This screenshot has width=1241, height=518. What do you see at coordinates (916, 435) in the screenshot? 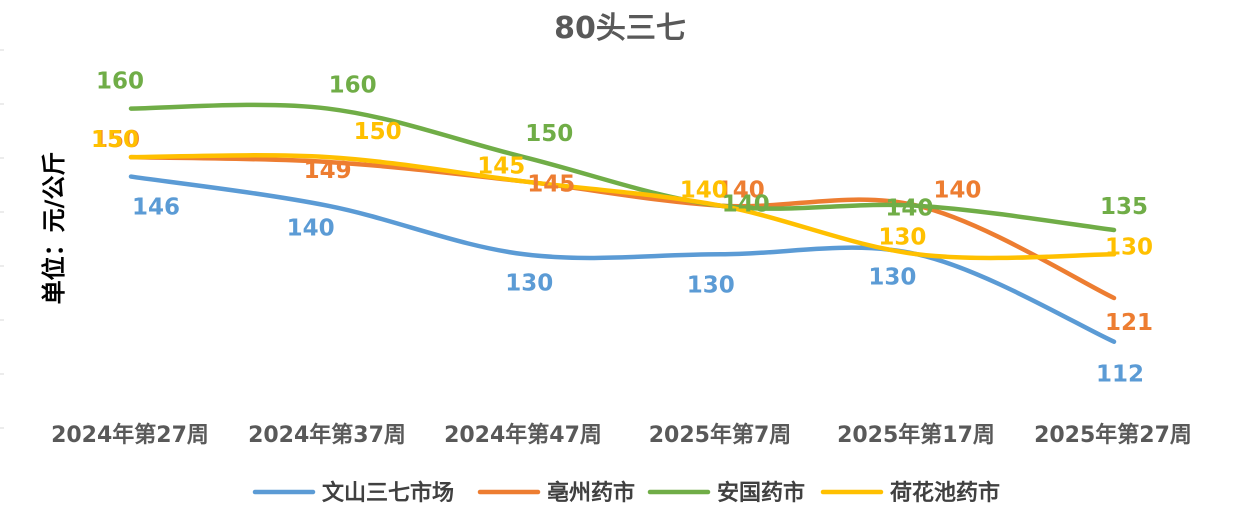
I see `x-tick-label: 2025年第17周` at bounding box center [916, 435].